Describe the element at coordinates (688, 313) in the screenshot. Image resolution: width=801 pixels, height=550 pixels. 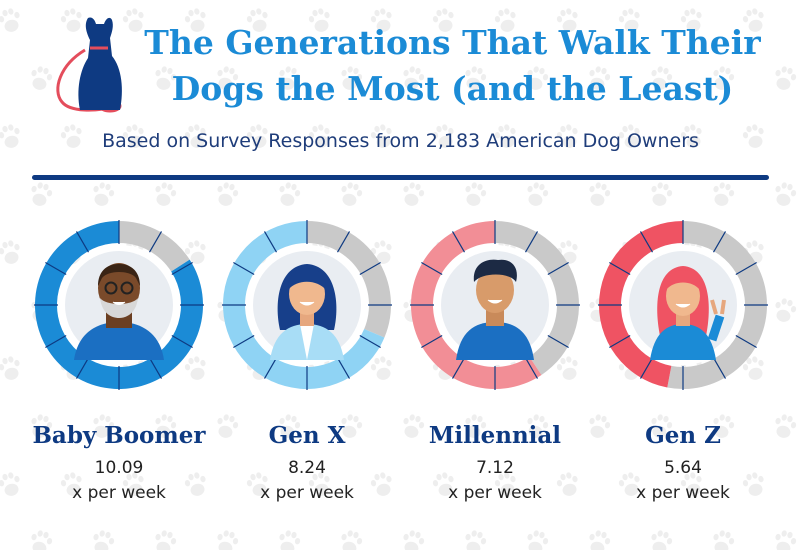
I see `girl-peace-sign-avatar` at that location.